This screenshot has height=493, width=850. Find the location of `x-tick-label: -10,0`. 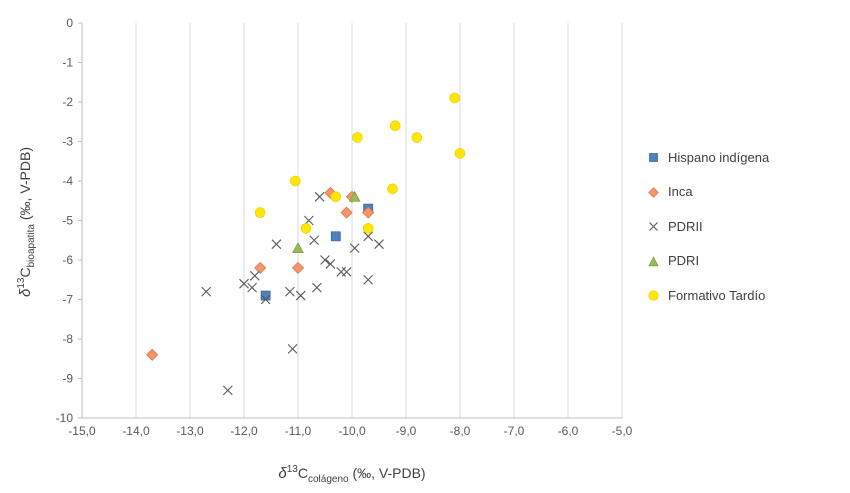

x-tick-label: -10,0 is located at coordinates (352, 431).